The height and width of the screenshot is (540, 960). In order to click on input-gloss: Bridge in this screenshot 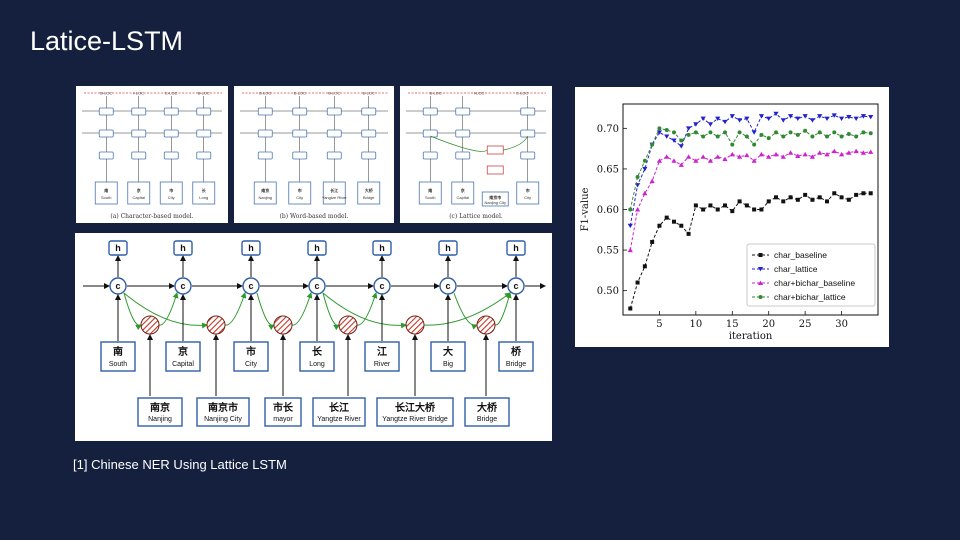, I will do `click(369, 197)`.